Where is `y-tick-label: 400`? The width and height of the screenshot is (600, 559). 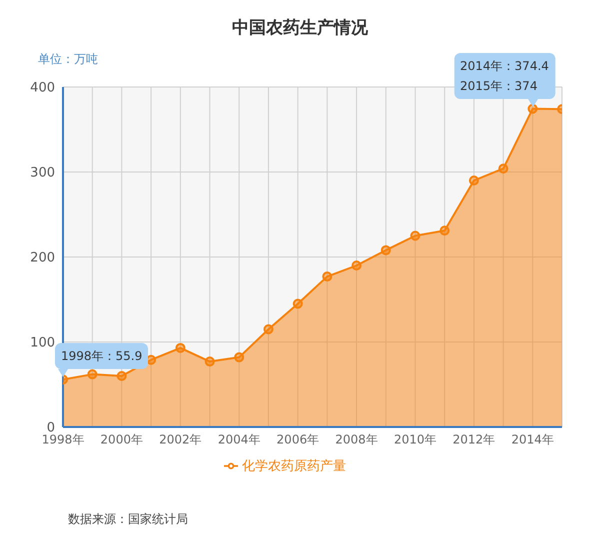
y-tick-label: 400 is located at coordinates (42, 88).